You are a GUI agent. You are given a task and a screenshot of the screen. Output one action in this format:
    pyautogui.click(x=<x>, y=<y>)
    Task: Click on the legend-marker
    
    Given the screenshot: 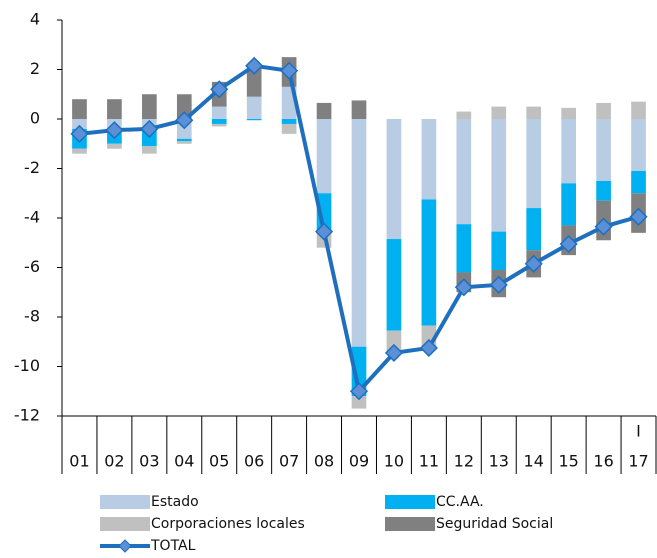 What is the action you would take?
    pyautogui.click(x=125, y=546)
    